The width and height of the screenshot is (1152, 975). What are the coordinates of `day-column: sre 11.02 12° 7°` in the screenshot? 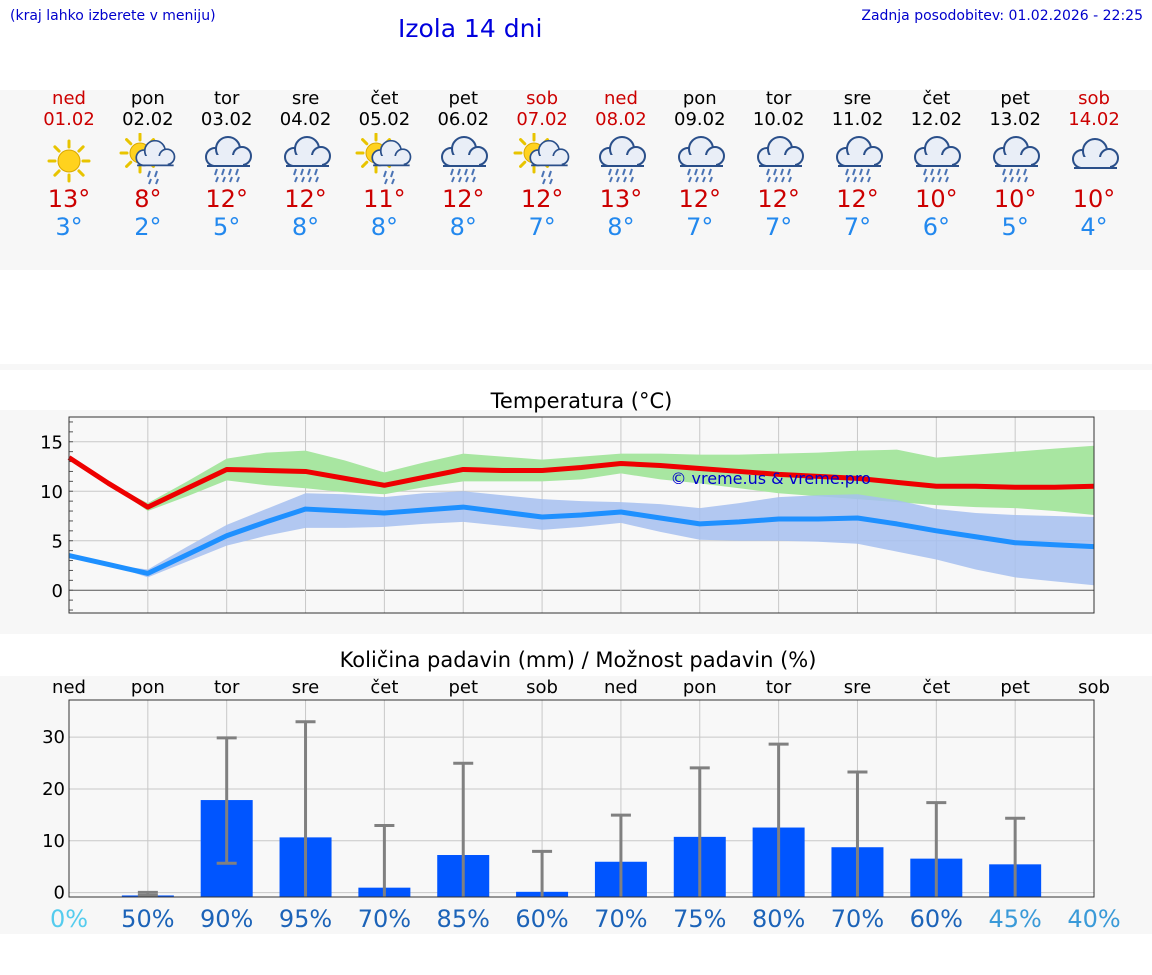 It's located at (858, 165).